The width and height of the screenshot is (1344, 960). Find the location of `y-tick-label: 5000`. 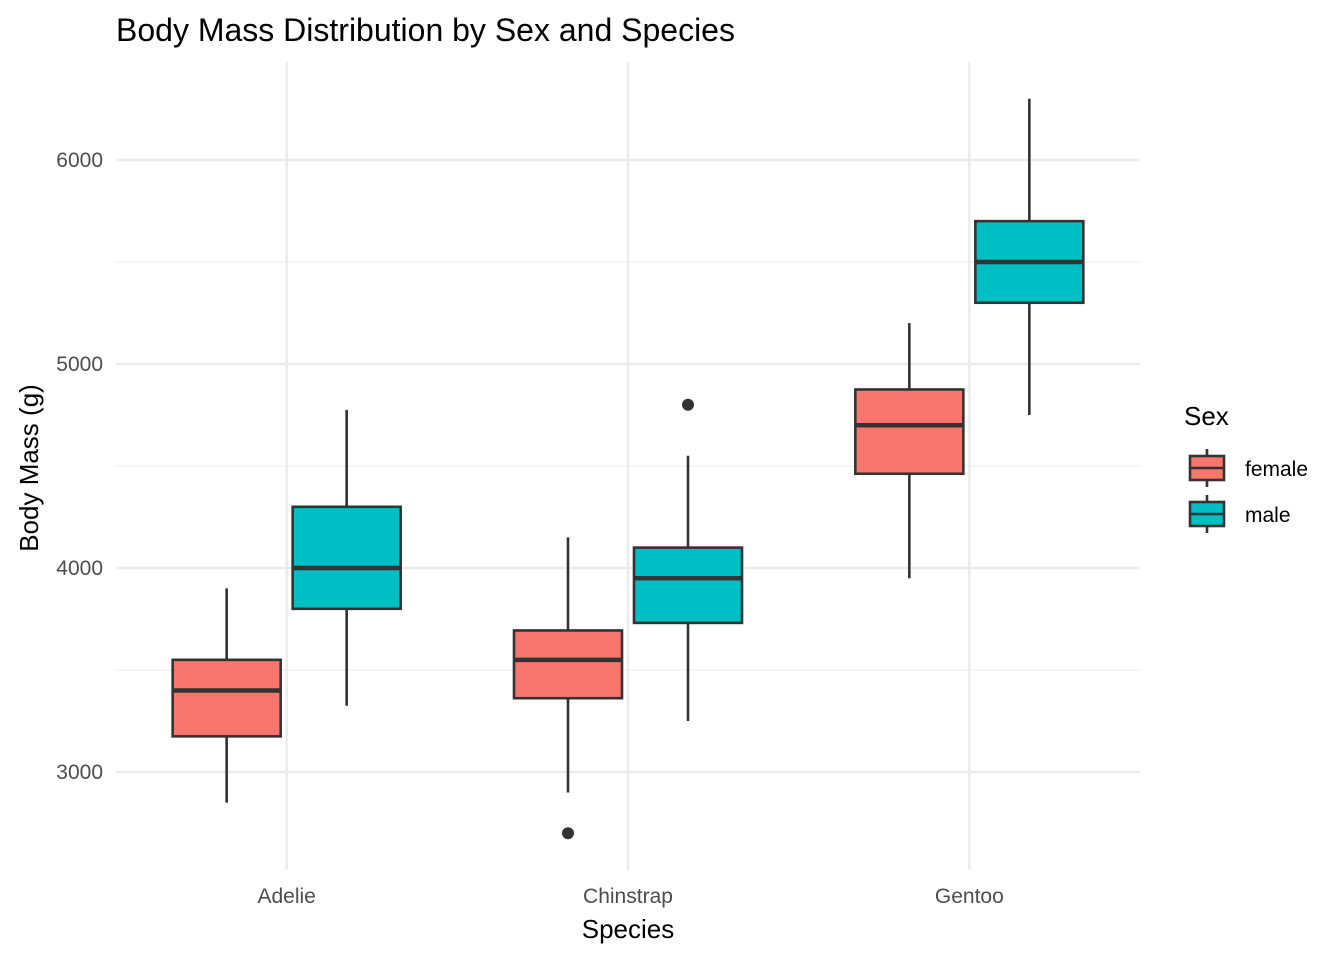

y-tick-label: 5000 is located at coordinates (79, 364).